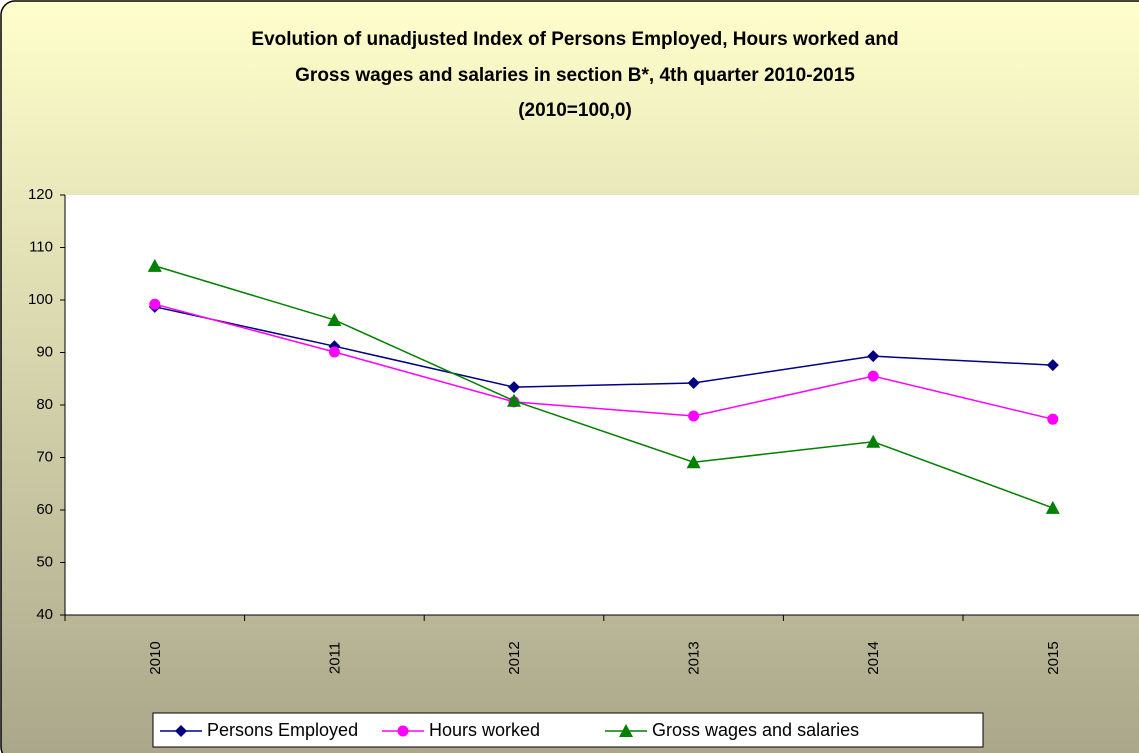 Image resolution: width=1139 pixels, height=753 pixels. I want to click on y-tick-label: 100, so click(40, 299).